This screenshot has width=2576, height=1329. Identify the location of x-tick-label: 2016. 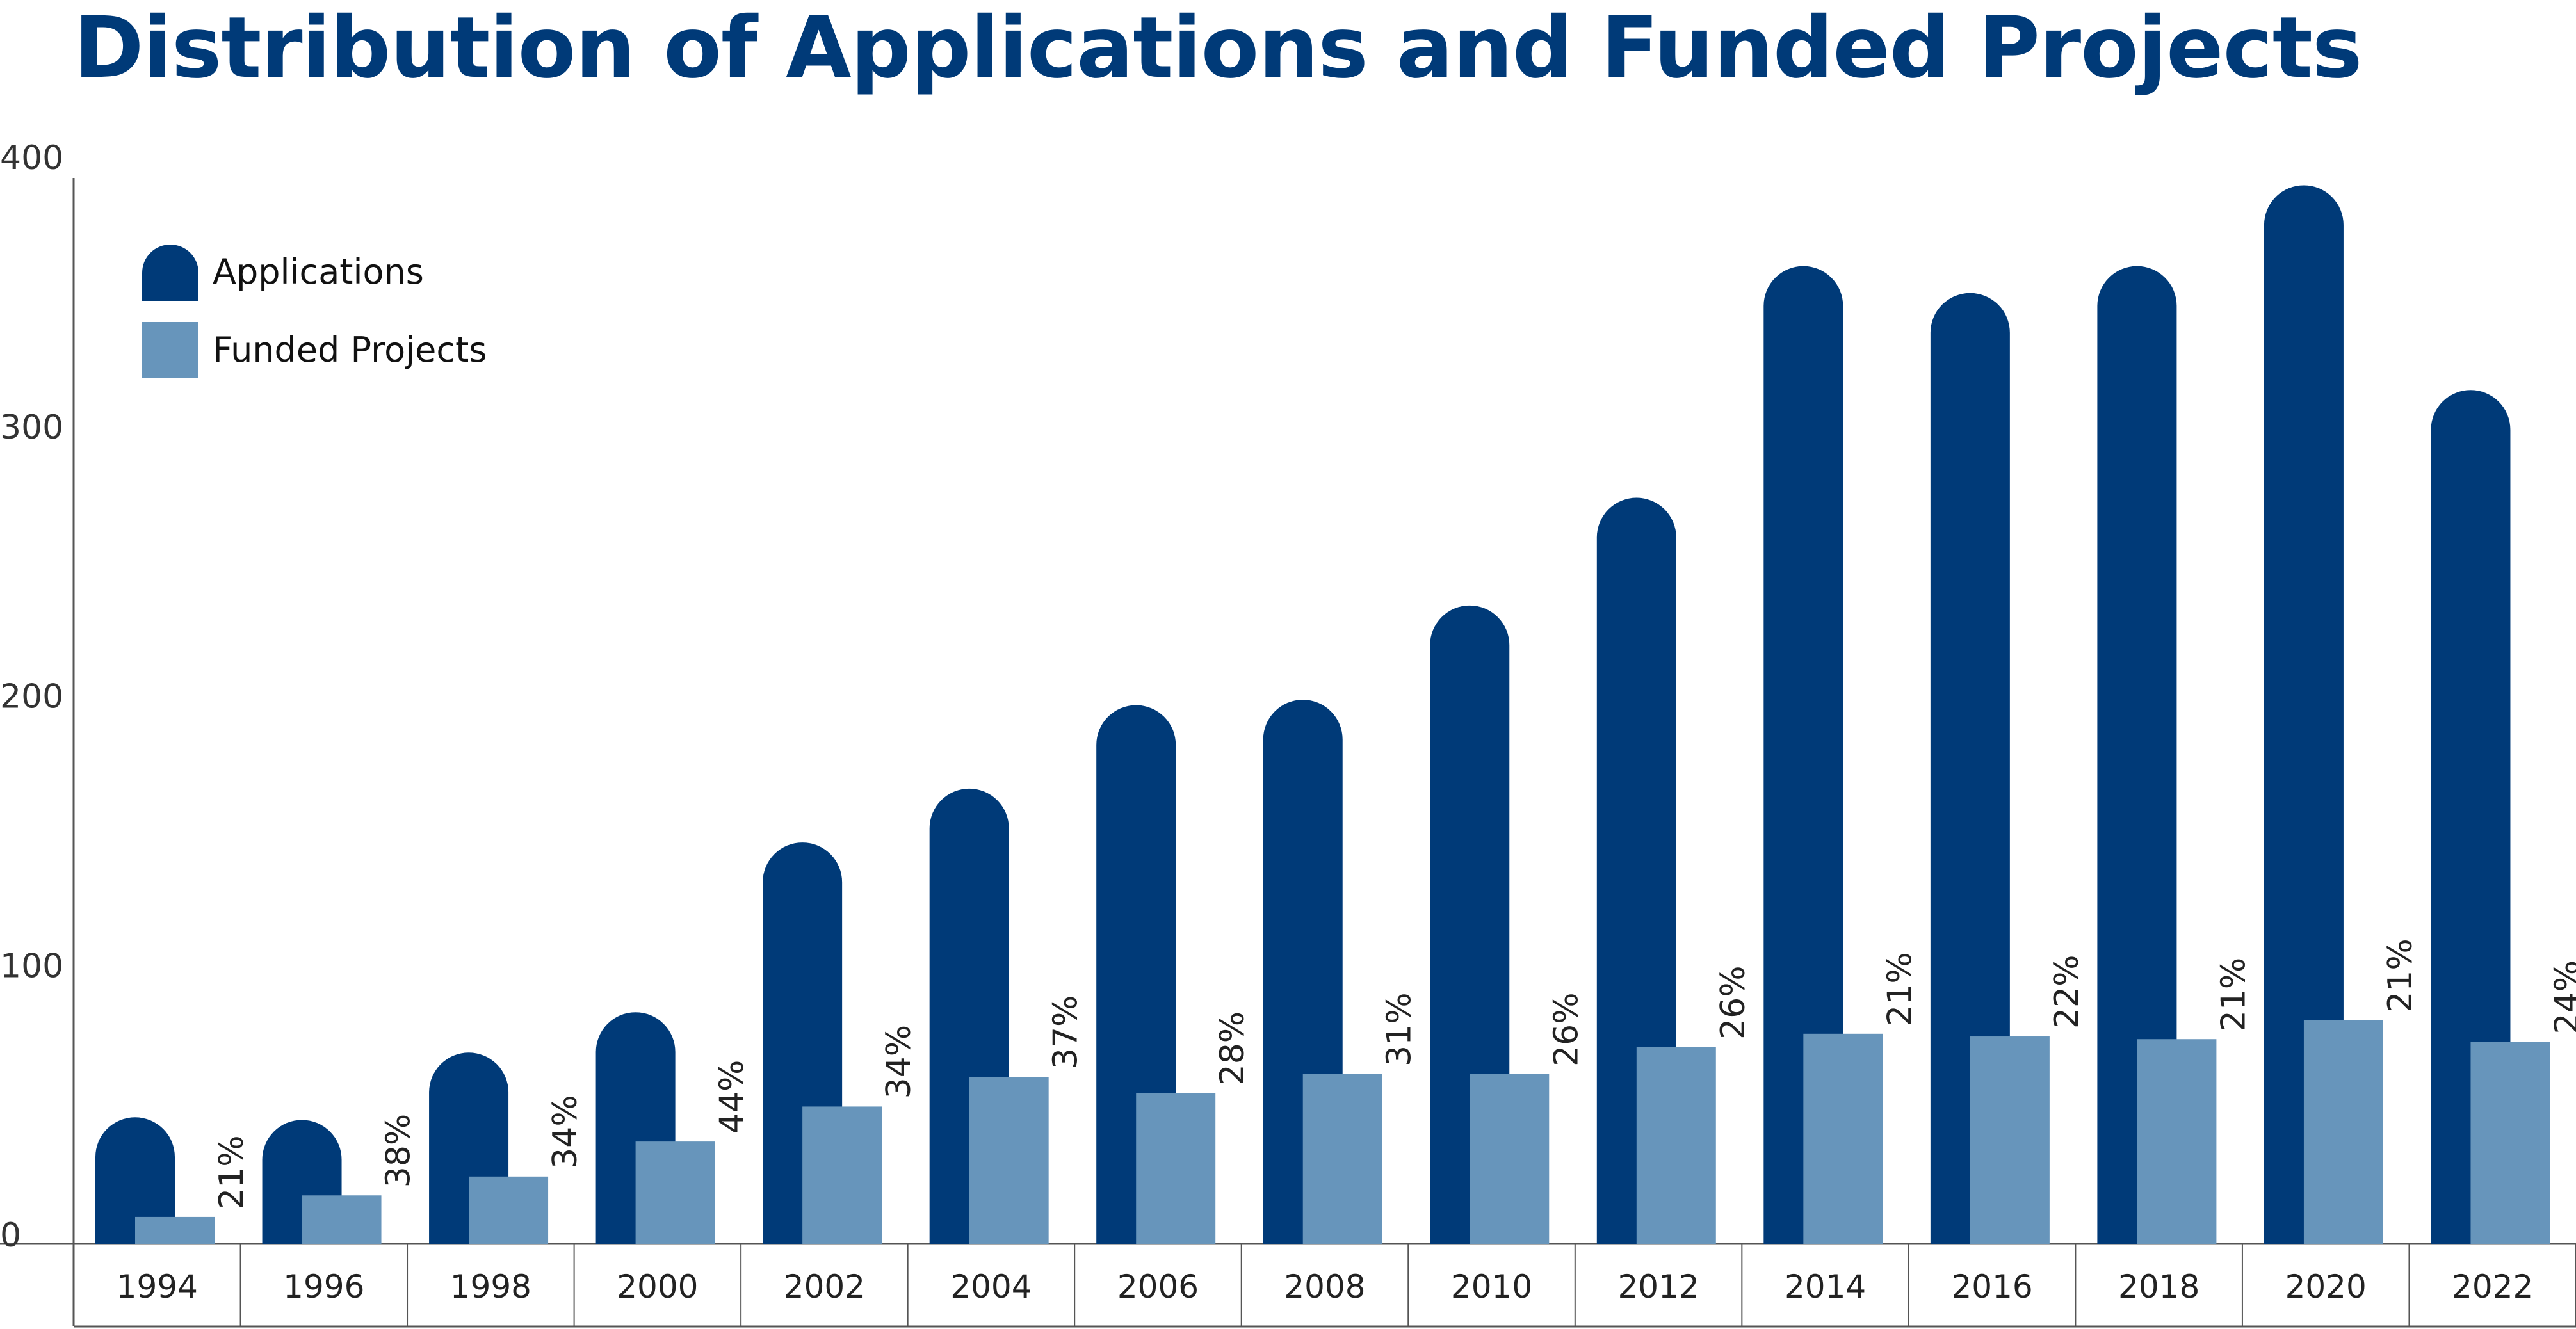
(1992, 1287).